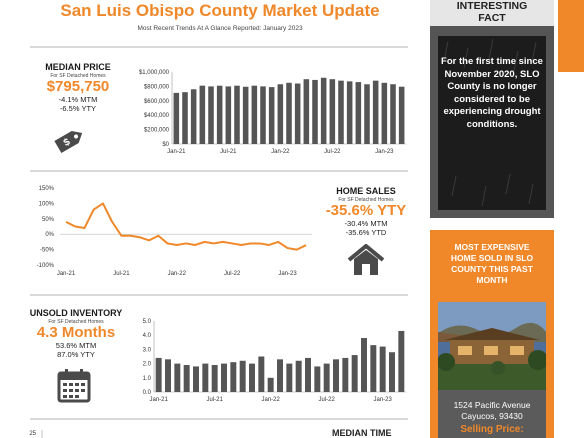 The image size is (584, 438). What do you see at coordinates (76, 313) in the screenshot?
I see `unsold-inventory-title: UNSOLD INVENTORY` at bounding box center [76, 313].